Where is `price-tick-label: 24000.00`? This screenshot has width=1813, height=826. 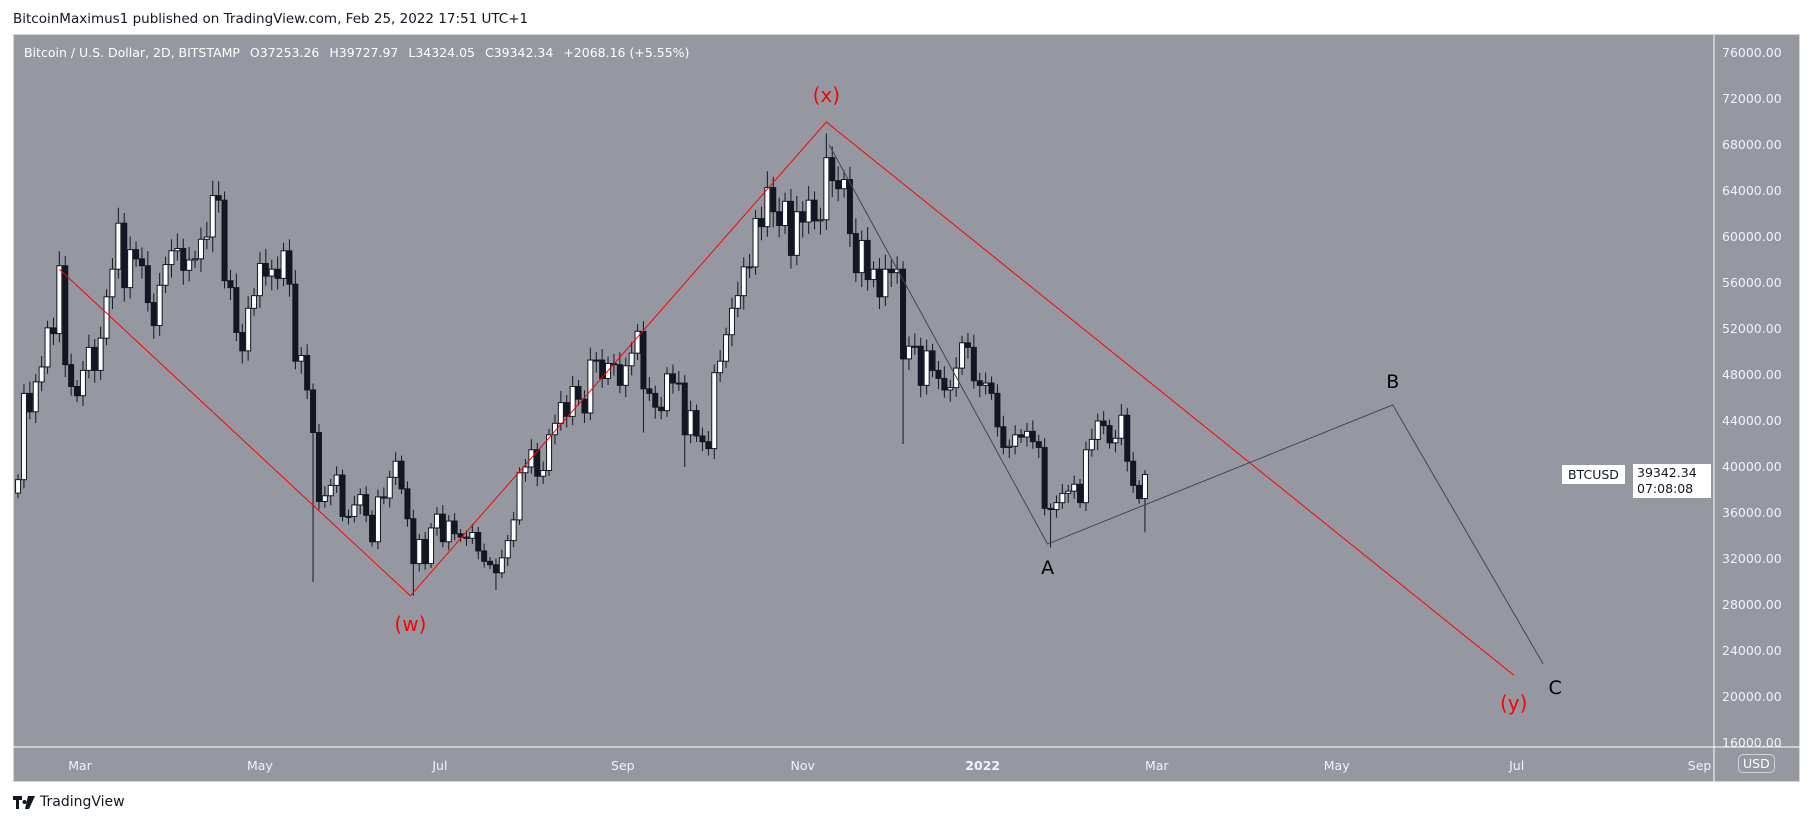 price-tick-label: 24000.00 is located at coordinates (1752, 650).